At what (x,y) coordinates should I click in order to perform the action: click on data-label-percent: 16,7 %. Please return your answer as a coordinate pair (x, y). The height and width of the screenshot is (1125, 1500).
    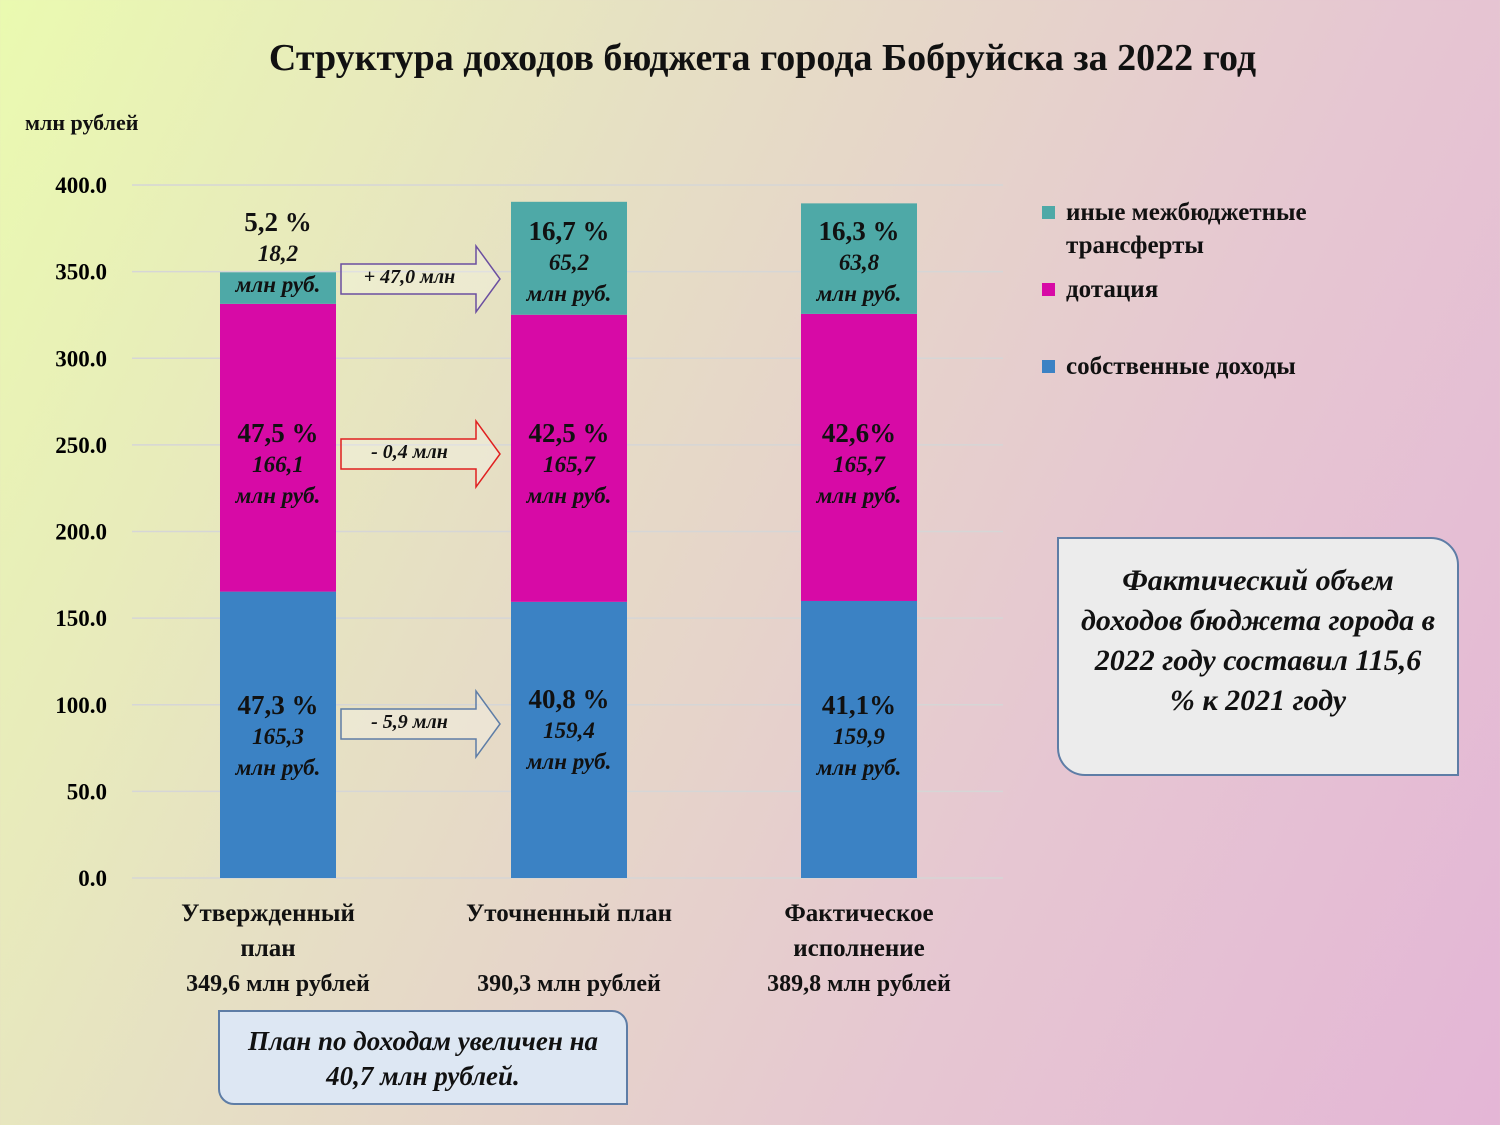
    Looking at the image, I should click on (569, 231).